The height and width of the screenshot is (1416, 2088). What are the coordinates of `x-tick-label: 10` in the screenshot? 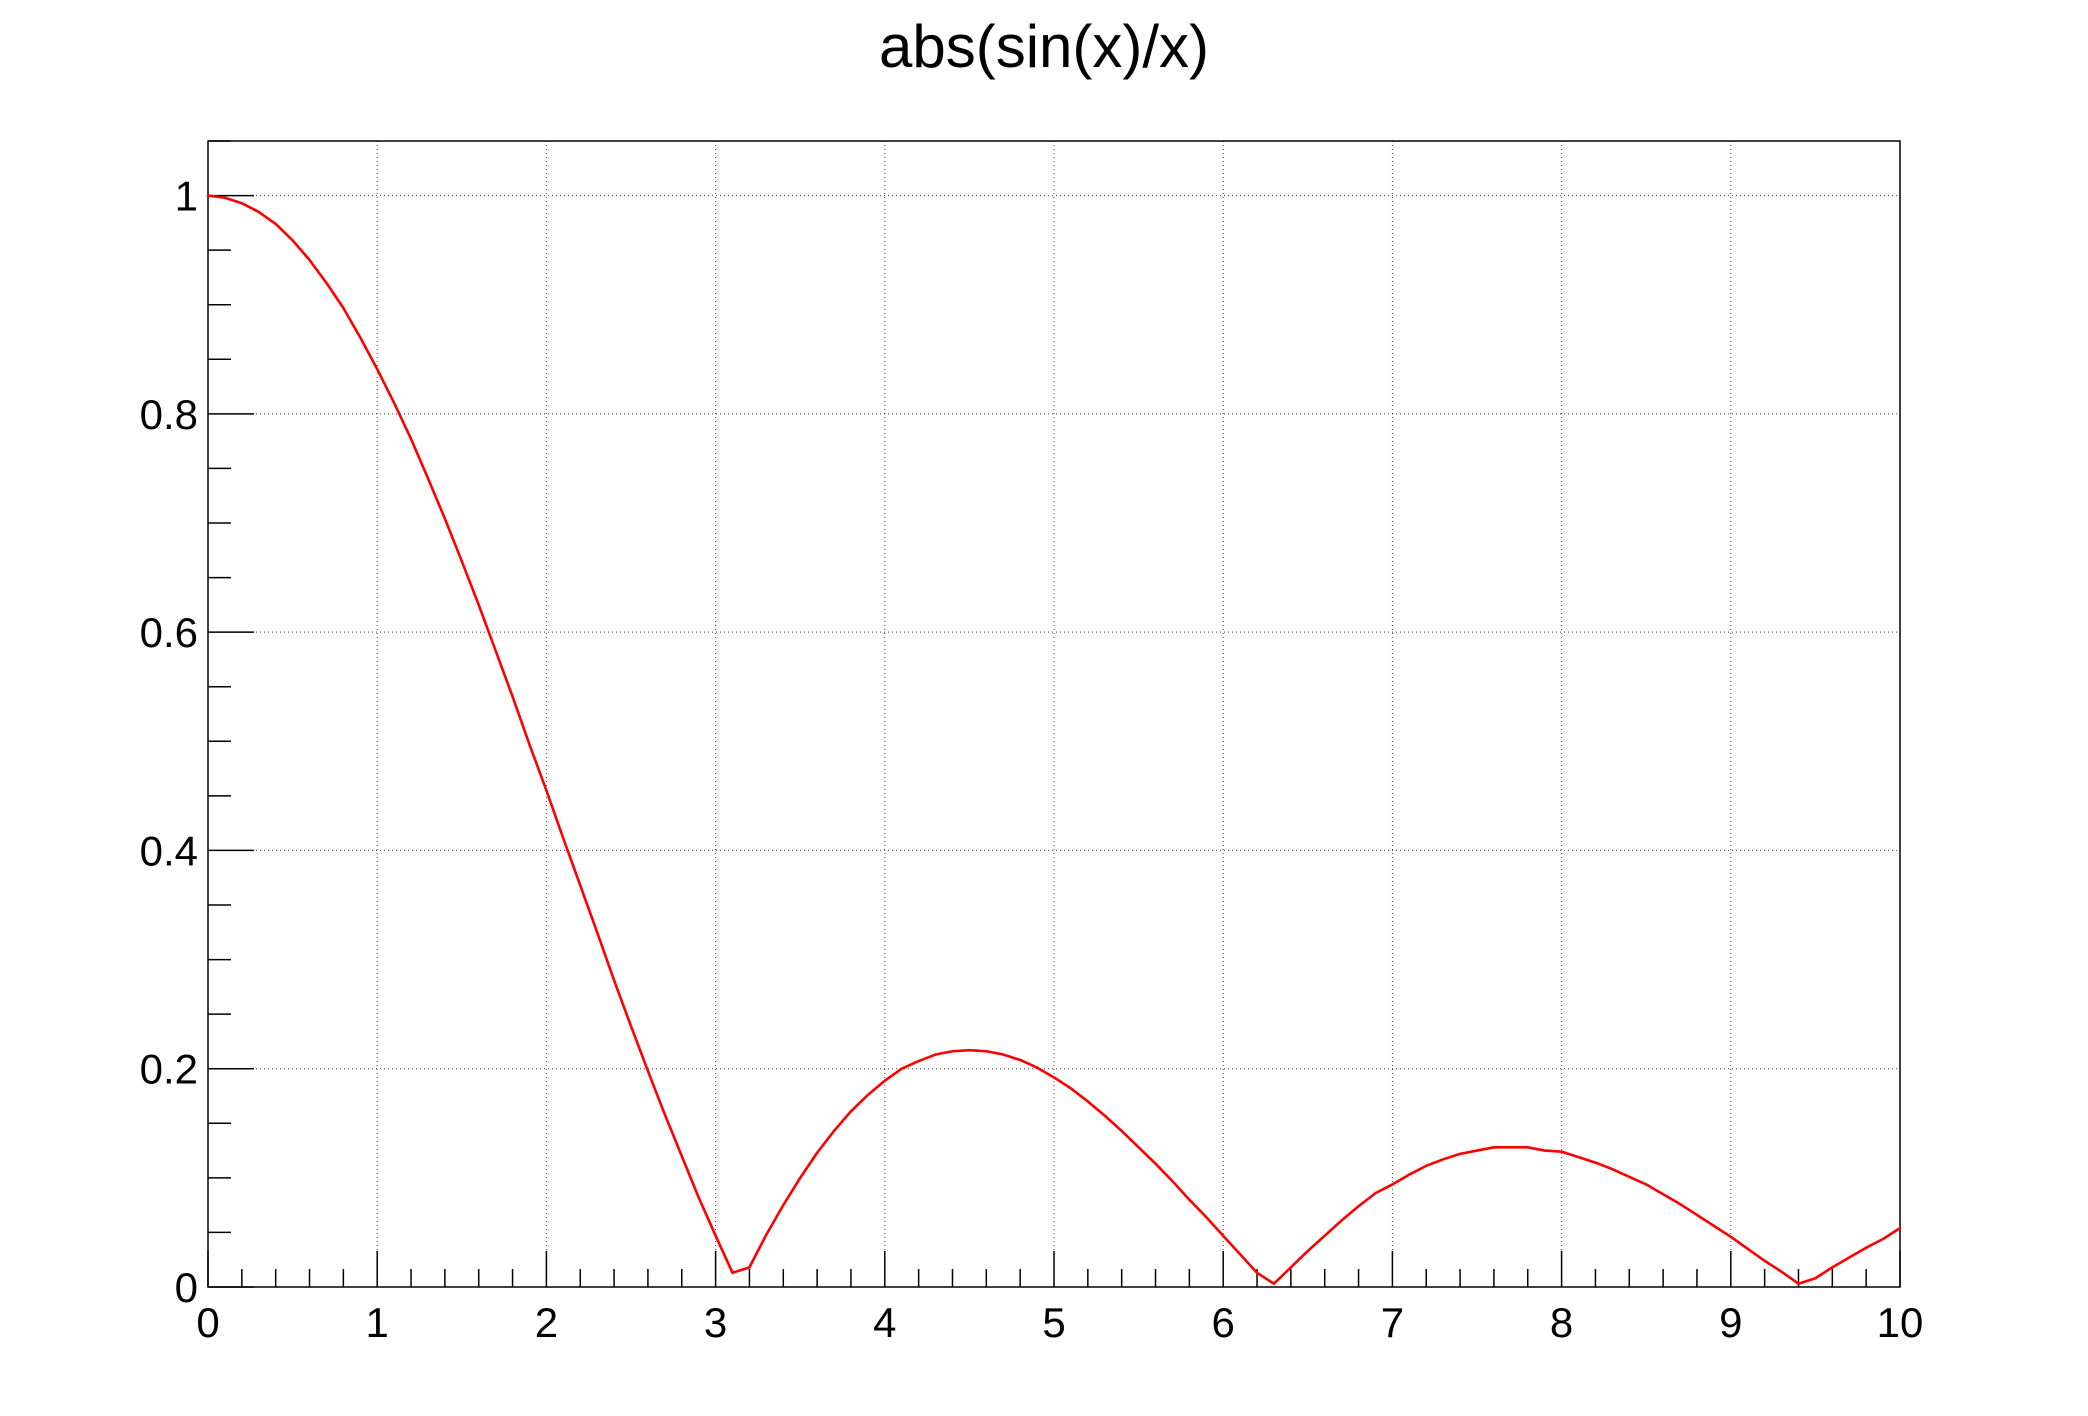 It's located at (1900, 1322).